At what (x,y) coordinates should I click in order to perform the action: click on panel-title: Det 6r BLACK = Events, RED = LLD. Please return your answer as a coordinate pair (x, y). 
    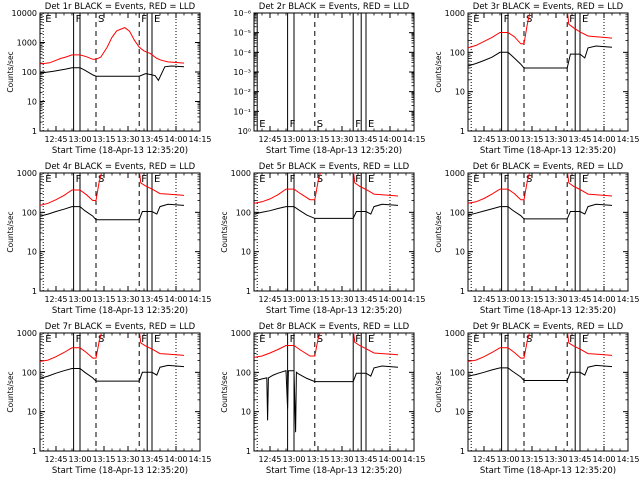
    Looking at the image, I should click on (548, 167).